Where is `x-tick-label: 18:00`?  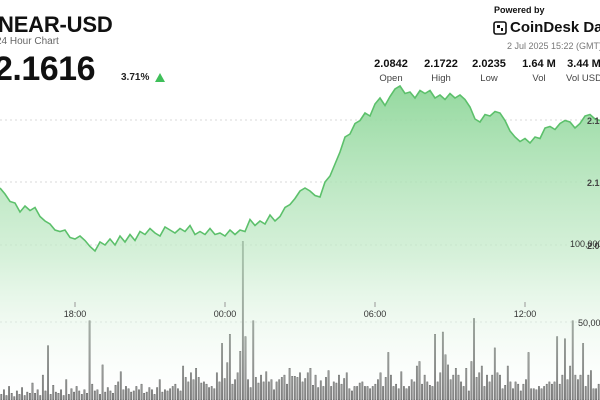
x-tick-label: 18:00 is located at coordinates (75, 314).